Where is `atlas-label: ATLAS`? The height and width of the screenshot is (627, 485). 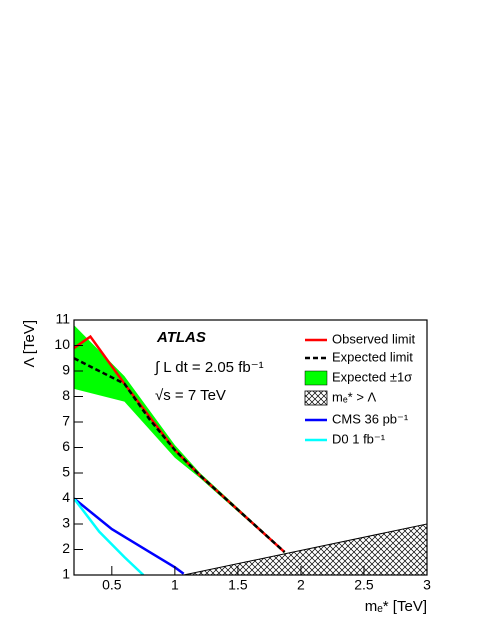 atlas-label: ATLAS is located at coordinates (181, 337).